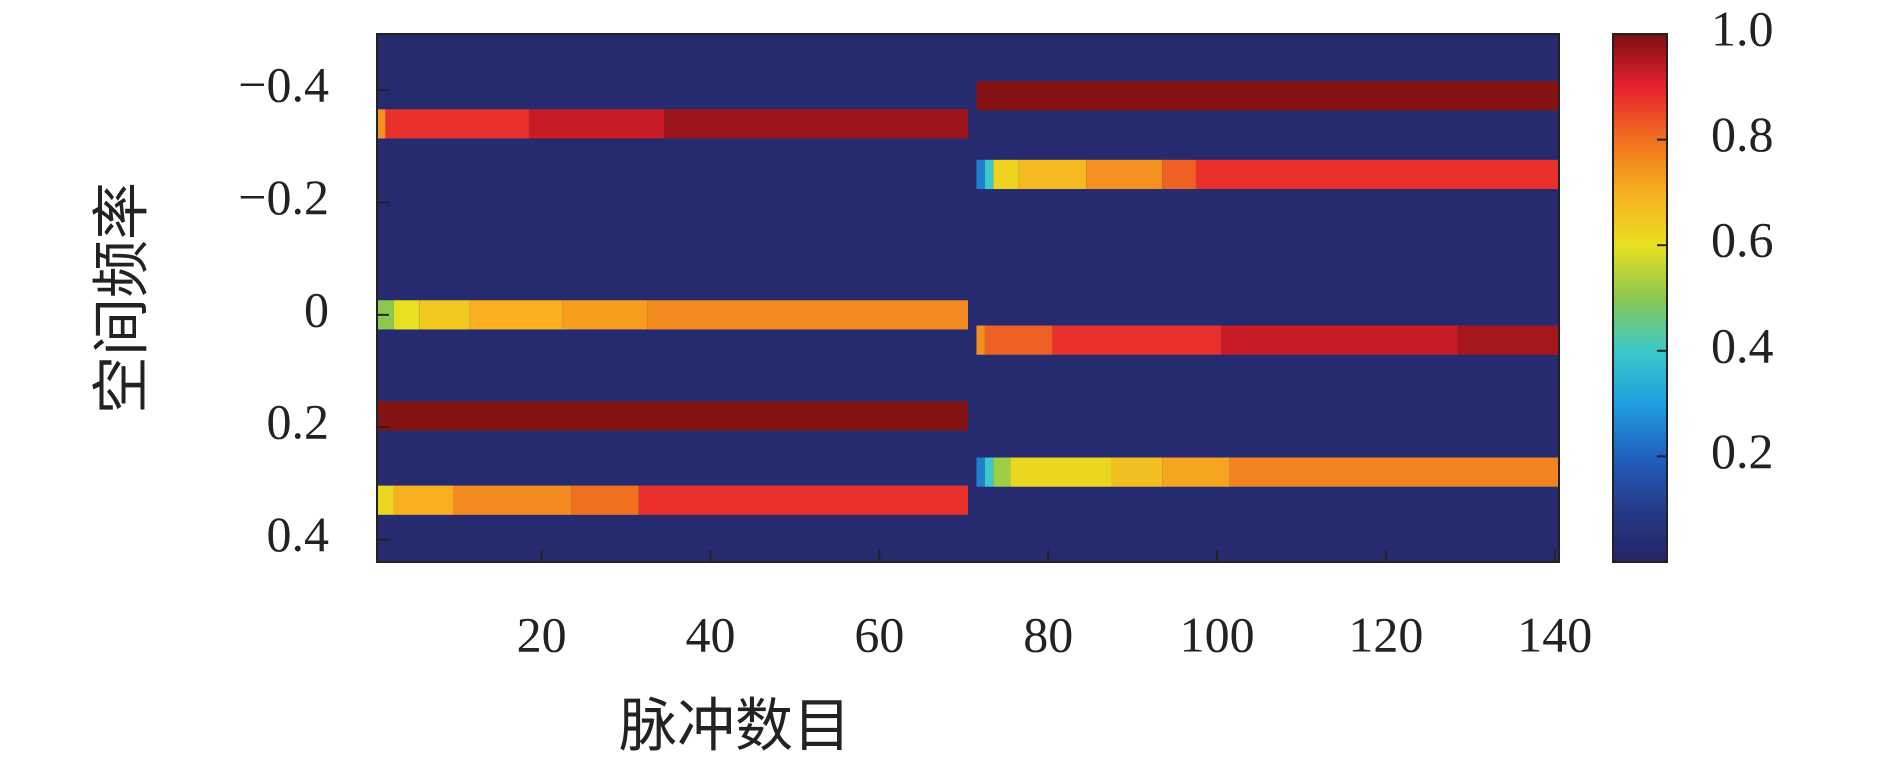  What do you see at coordinates (710, 634) in the screenshot?
I see `x-tick-label: 40` at bounding box center [710, 634].